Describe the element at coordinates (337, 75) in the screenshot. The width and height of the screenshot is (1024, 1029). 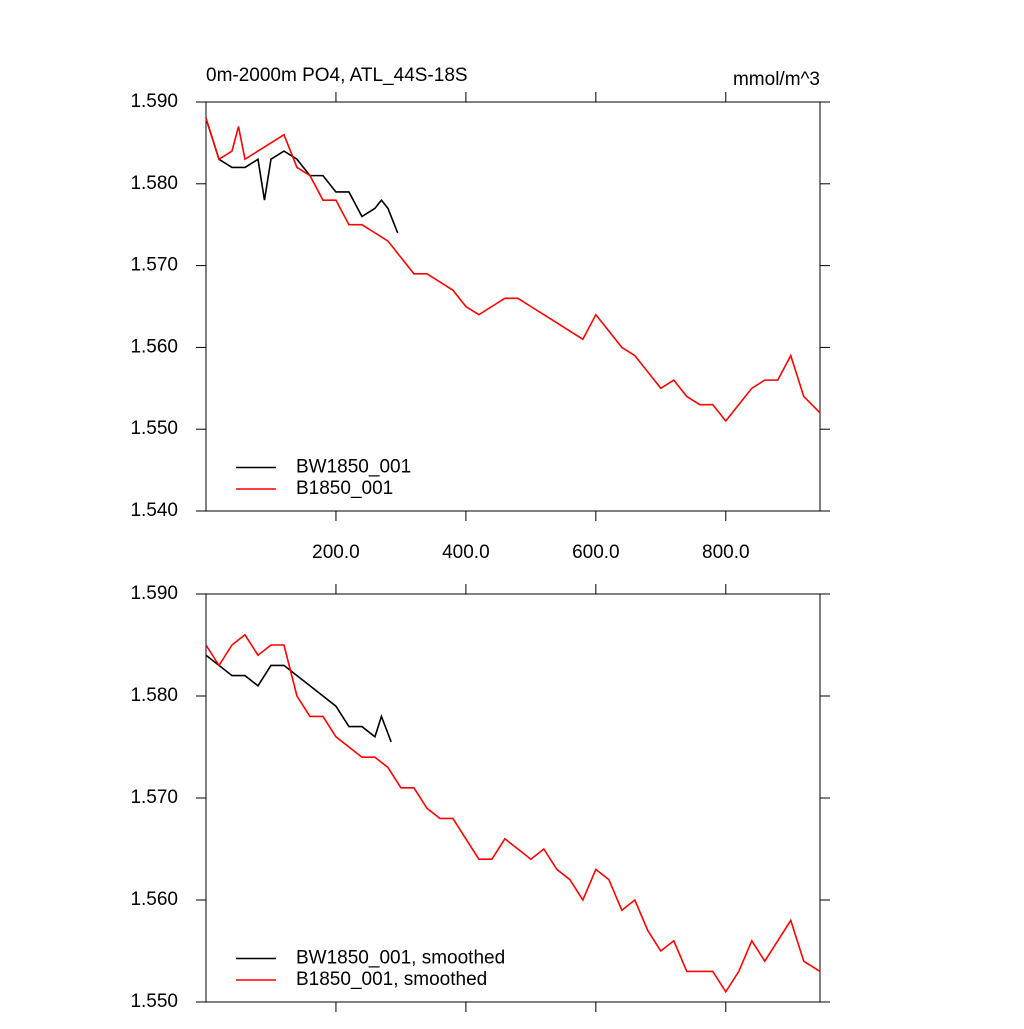
I see `chart-title: 0m-2000m PO4, ATL_44S-18S` at that location.